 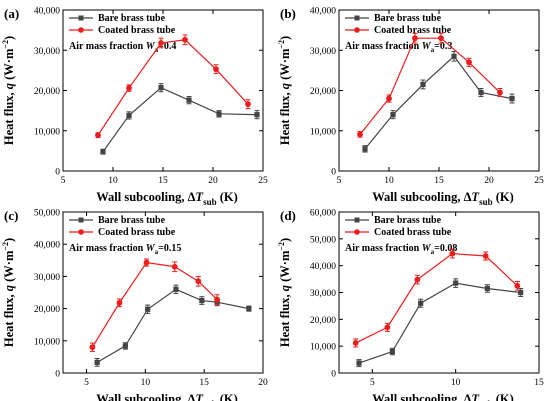 I want to click on air-mass-fraction-note: Air mass fraction Wa=0.08, so click(x=401, y=249).